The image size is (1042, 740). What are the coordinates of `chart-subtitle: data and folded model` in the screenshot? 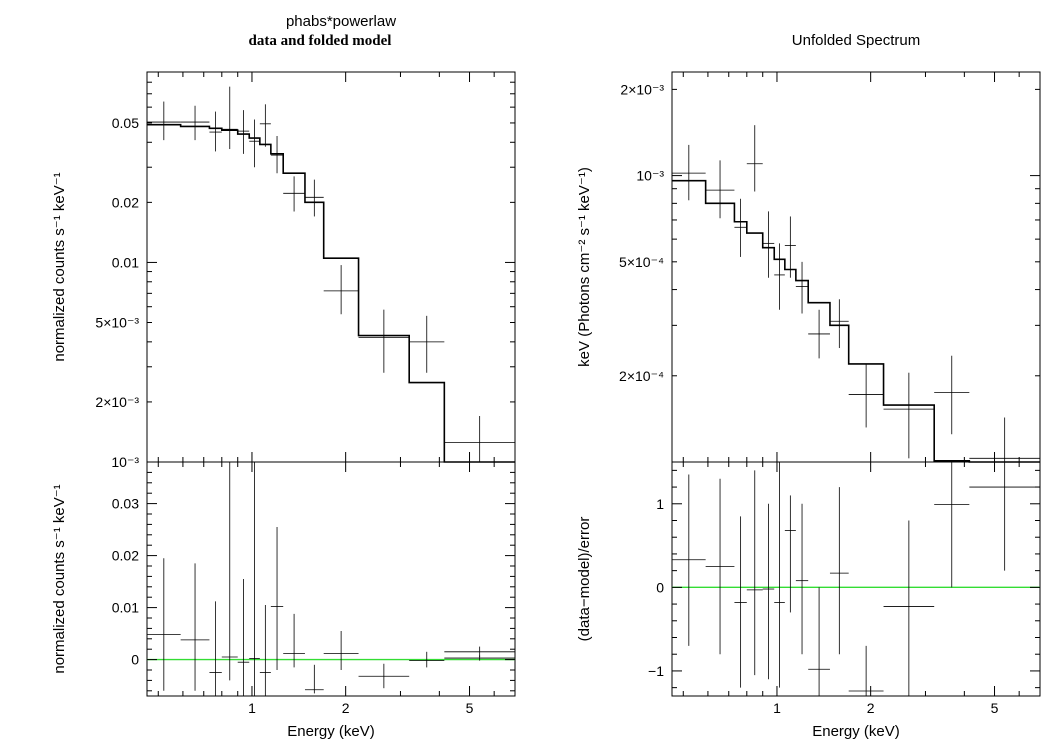 It's located at (320, 41).